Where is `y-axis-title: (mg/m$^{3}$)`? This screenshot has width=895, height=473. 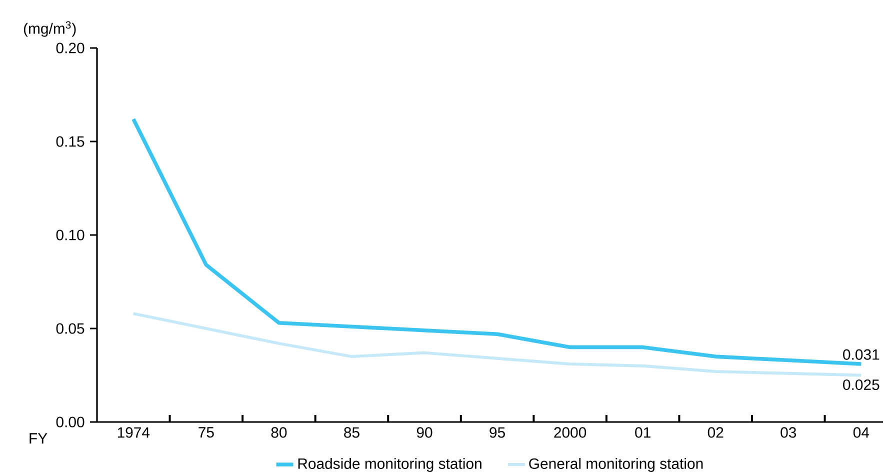
y-axis-title: (mg/m$^{3}$) is located at coordinates (50, 29).